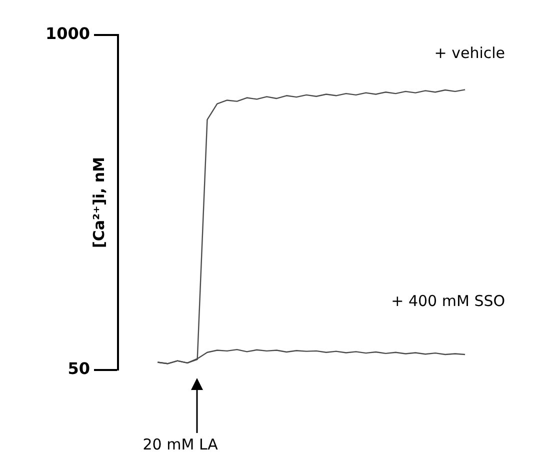 The image size is (539, 465). Describe the element at coordinates (448, 301) in the screenshot. I see `text: + 400 mM SSO` at that location.